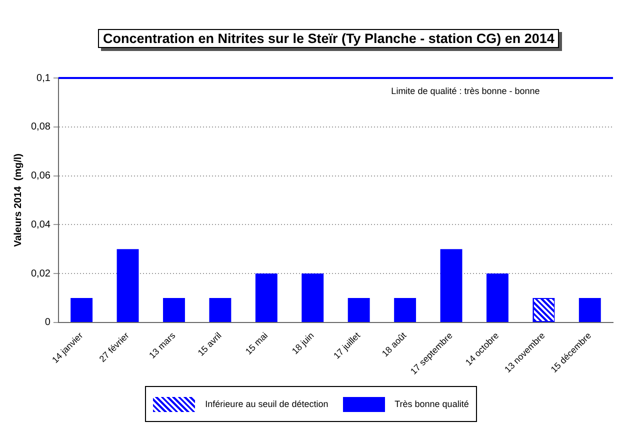  I want to click on chart-title: Concentration en Nitrites sur le Steïr (Ty Planche - station CG) en 2014, so click(329, 38).